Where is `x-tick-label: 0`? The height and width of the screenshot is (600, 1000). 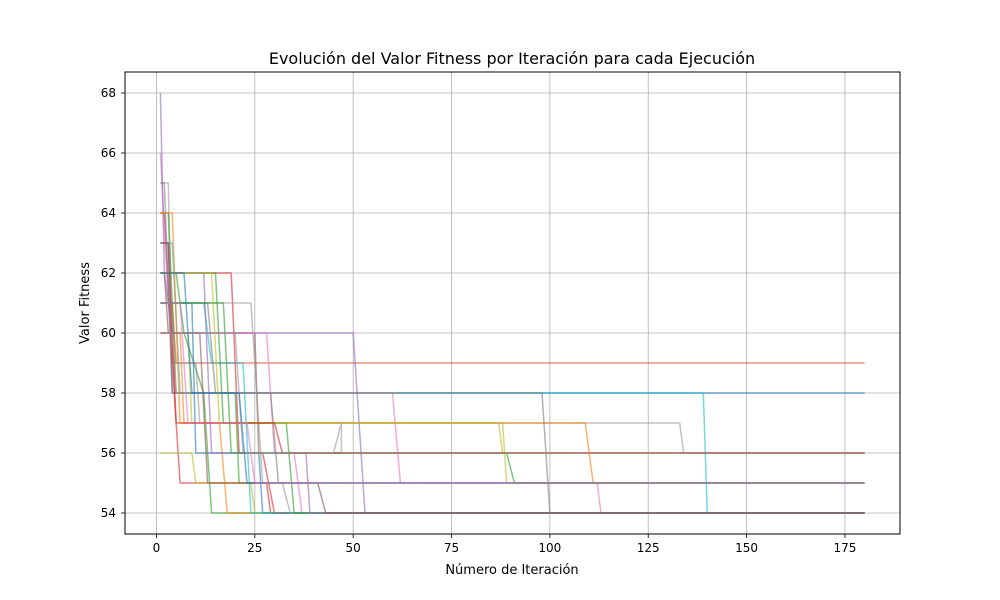 x-tick-label: 0 is located at coordinates (157, 548).